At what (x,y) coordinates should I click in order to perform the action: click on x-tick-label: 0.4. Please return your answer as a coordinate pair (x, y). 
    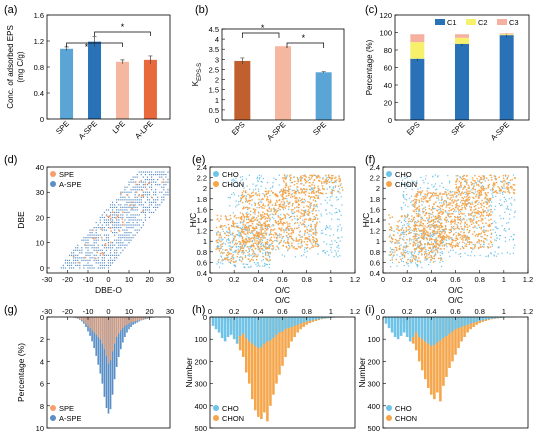
    Looking at the image, I should click on (431, 311).